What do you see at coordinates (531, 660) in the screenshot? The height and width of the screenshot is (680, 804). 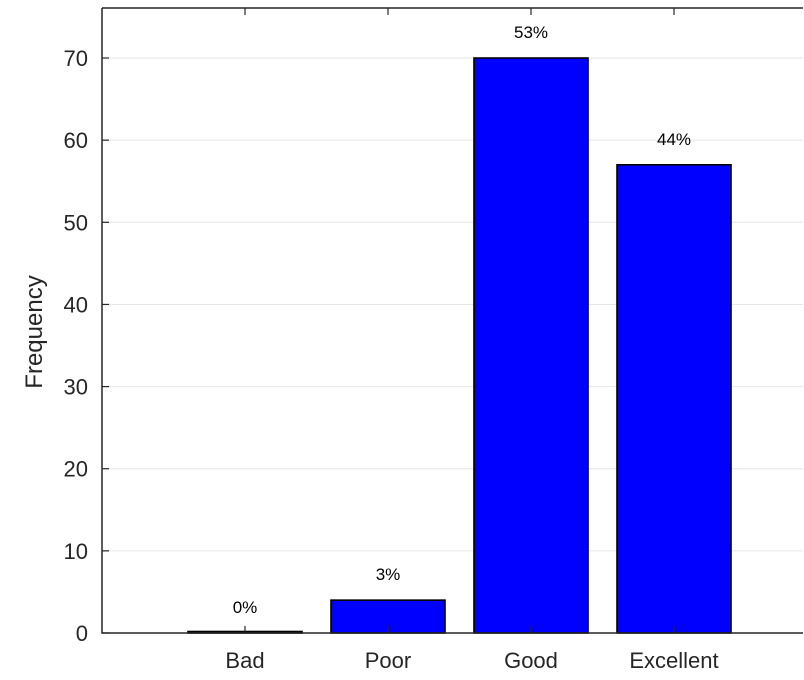 I see `x-tick-label-good: Good` at bounding box center [531, 660].